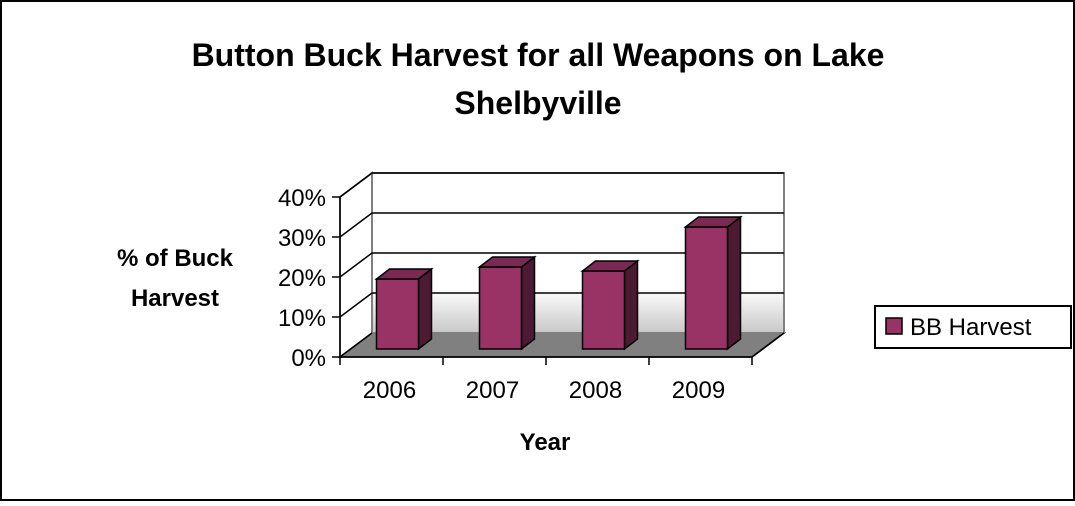  Describe the element at coordinates (302, 198) in the screenshot. I see `y-tick-label: 40%` at that location.